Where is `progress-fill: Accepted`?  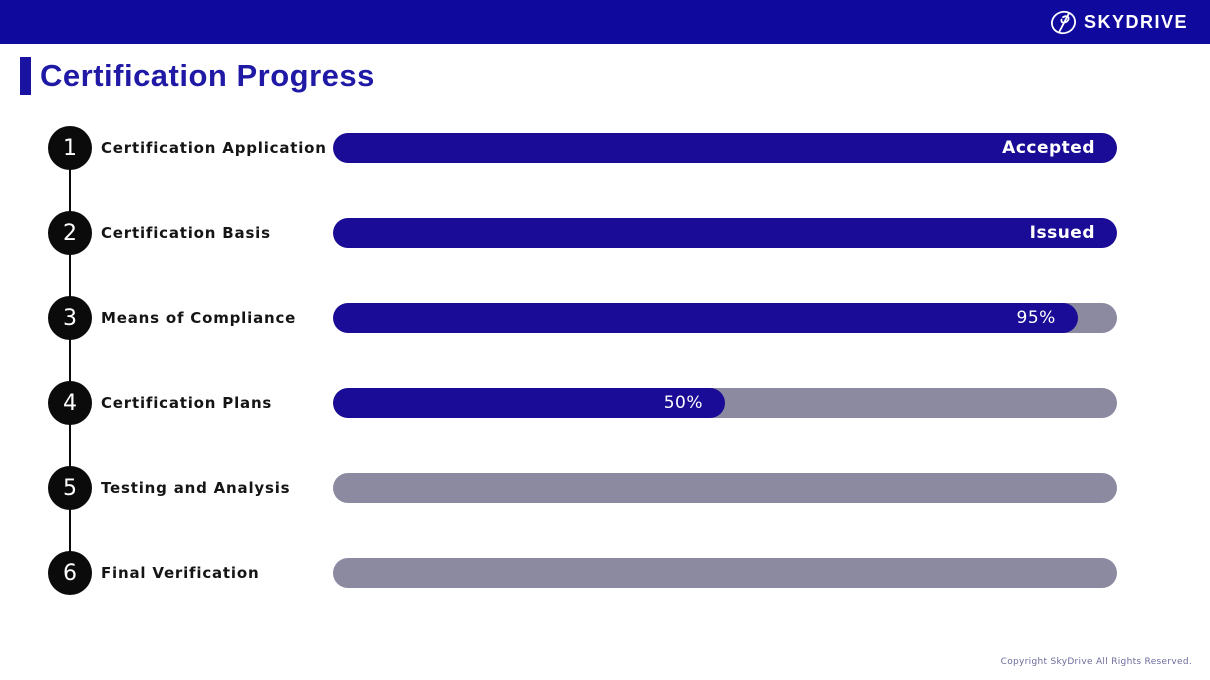 progress-fill: Accepted is located at coordinates (725, 148).